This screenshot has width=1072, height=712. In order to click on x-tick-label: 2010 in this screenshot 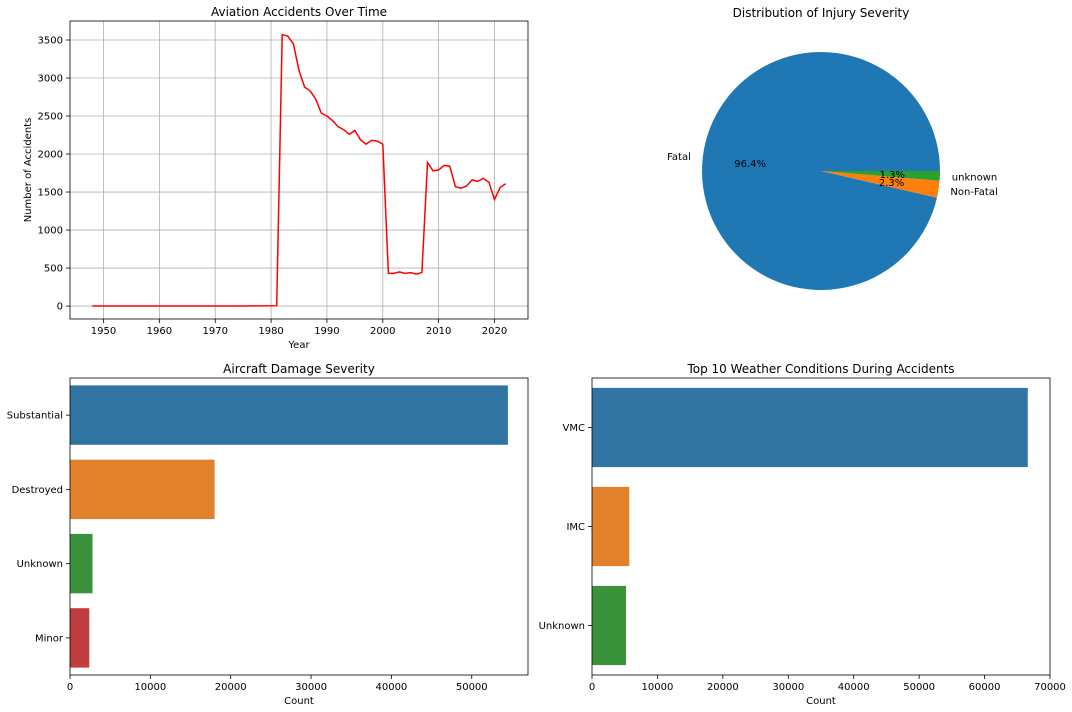, I will do `click(438, 331)`.